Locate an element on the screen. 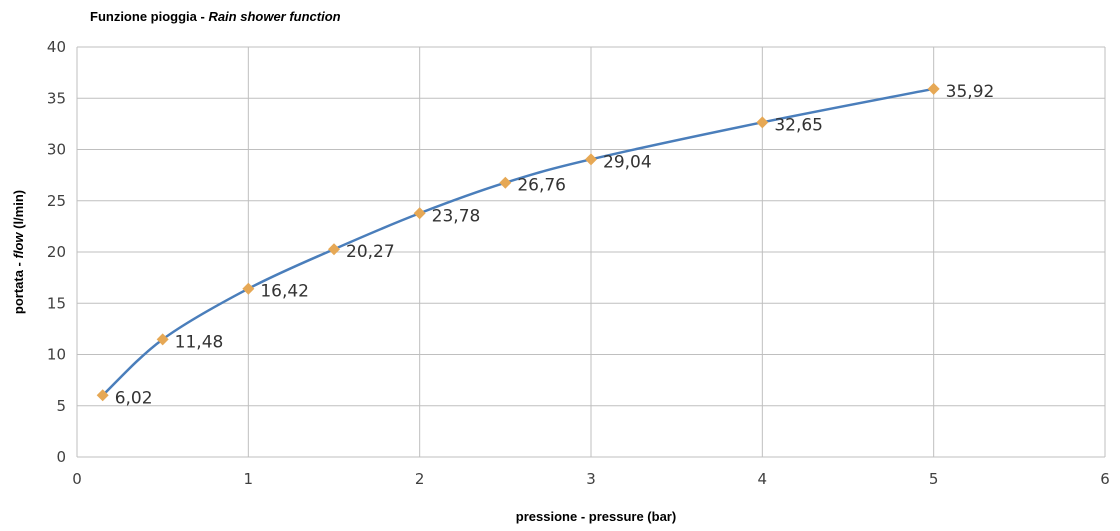 The image size is (1120, 531). chart-title-italic: Rain shower function is located at coordinates (274, 16).